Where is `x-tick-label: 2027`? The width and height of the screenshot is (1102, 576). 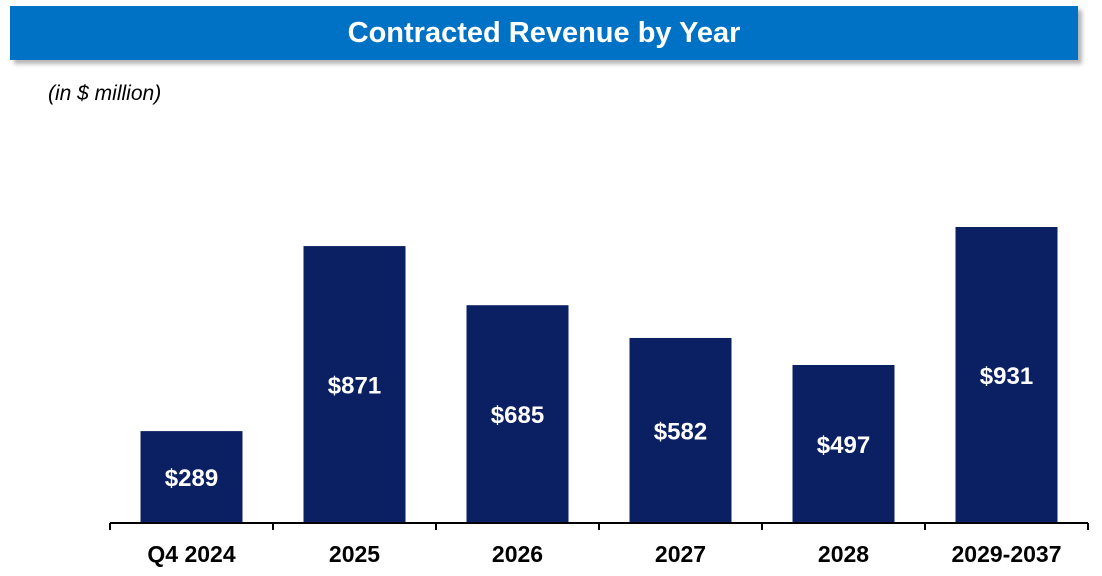
x-tick-label: 2027 is located at coordinates (680, 554).